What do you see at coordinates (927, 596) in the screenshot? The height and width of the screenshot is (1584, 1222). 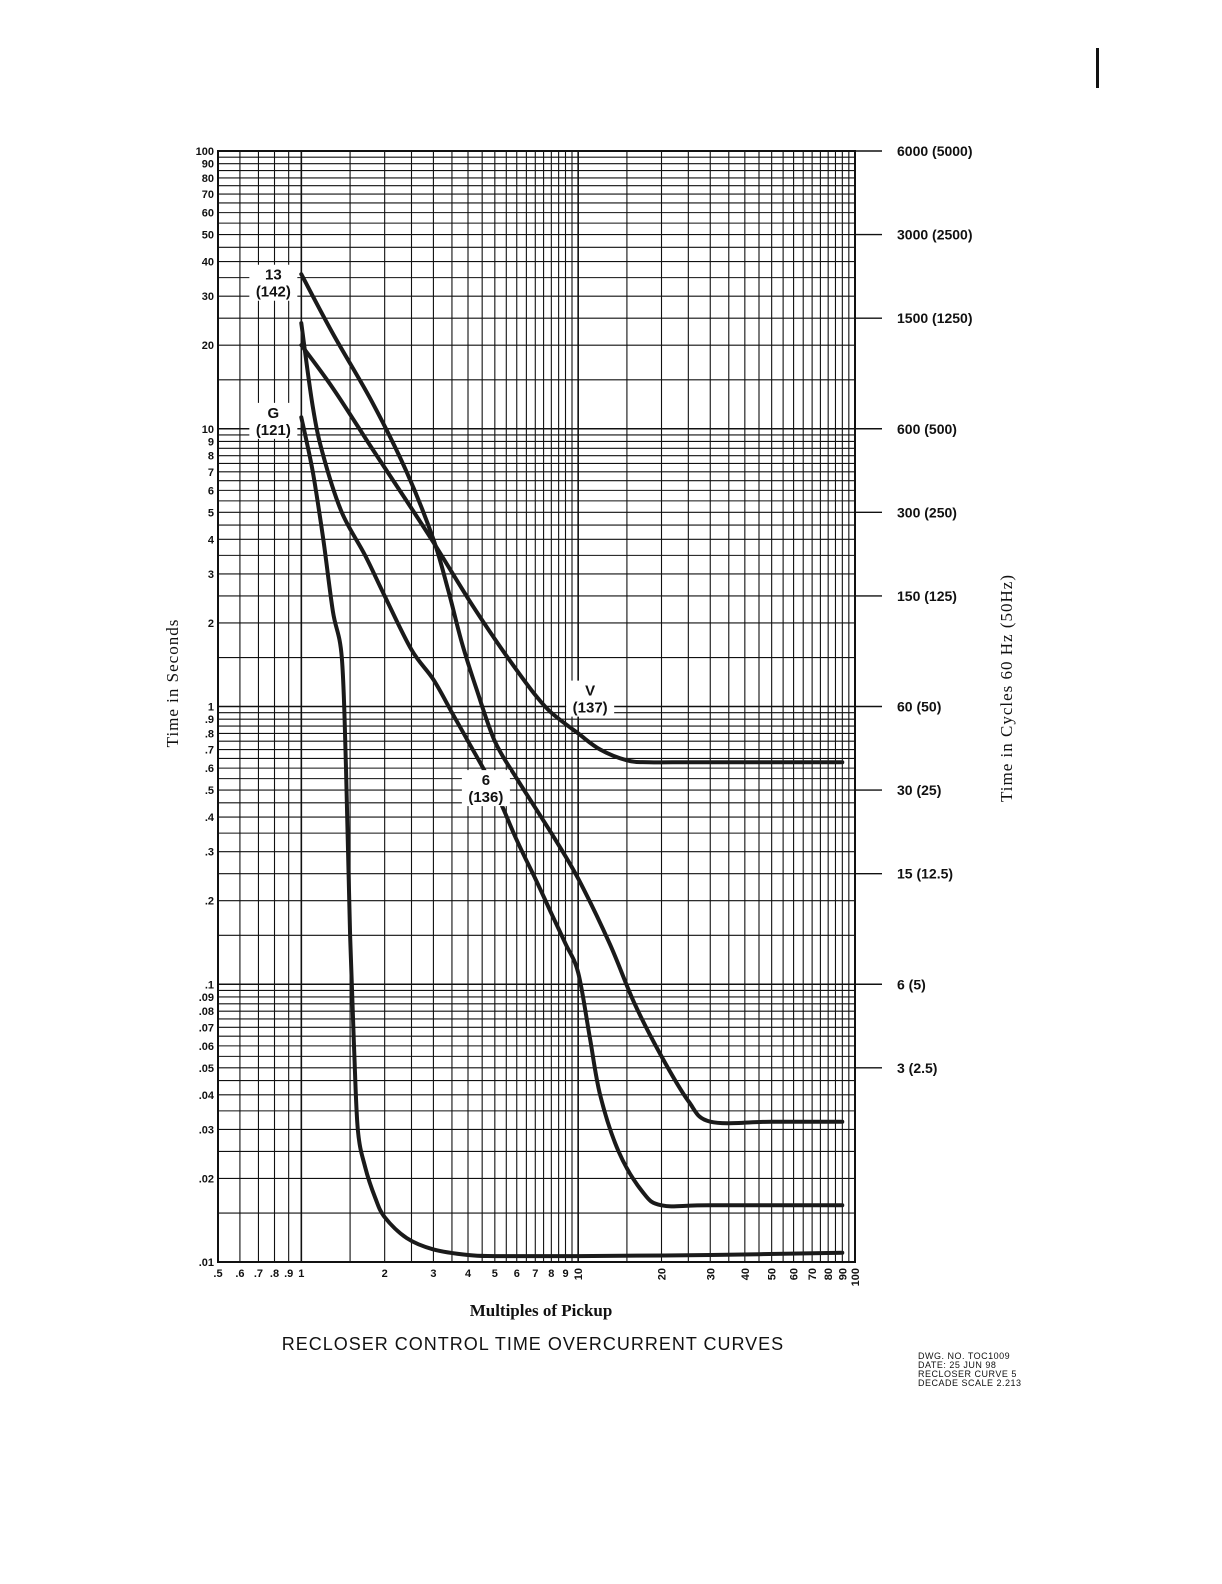 I see `right-axis-label: 150 (125)` at bounding box center [927, 596].